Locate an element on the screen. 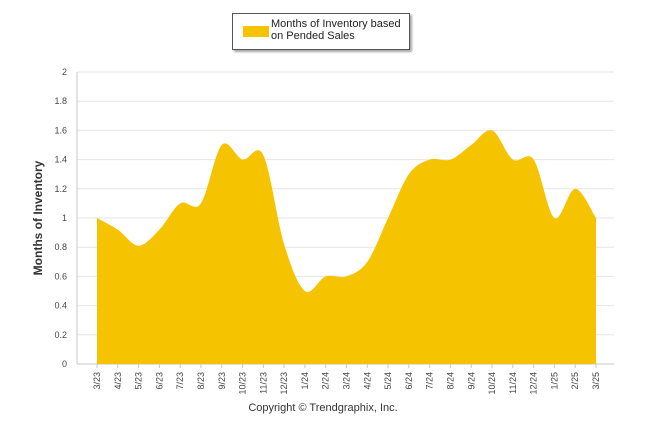  x-tick-label: 1/25 is located at coordinates (554, 381).